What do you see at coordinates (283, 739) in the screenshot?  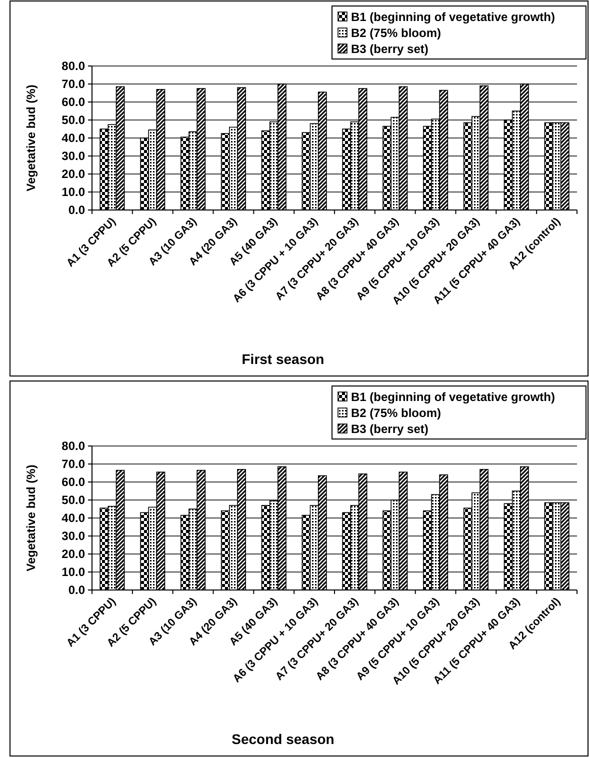 I see `text: Second season` at bounding box center [283, 739].